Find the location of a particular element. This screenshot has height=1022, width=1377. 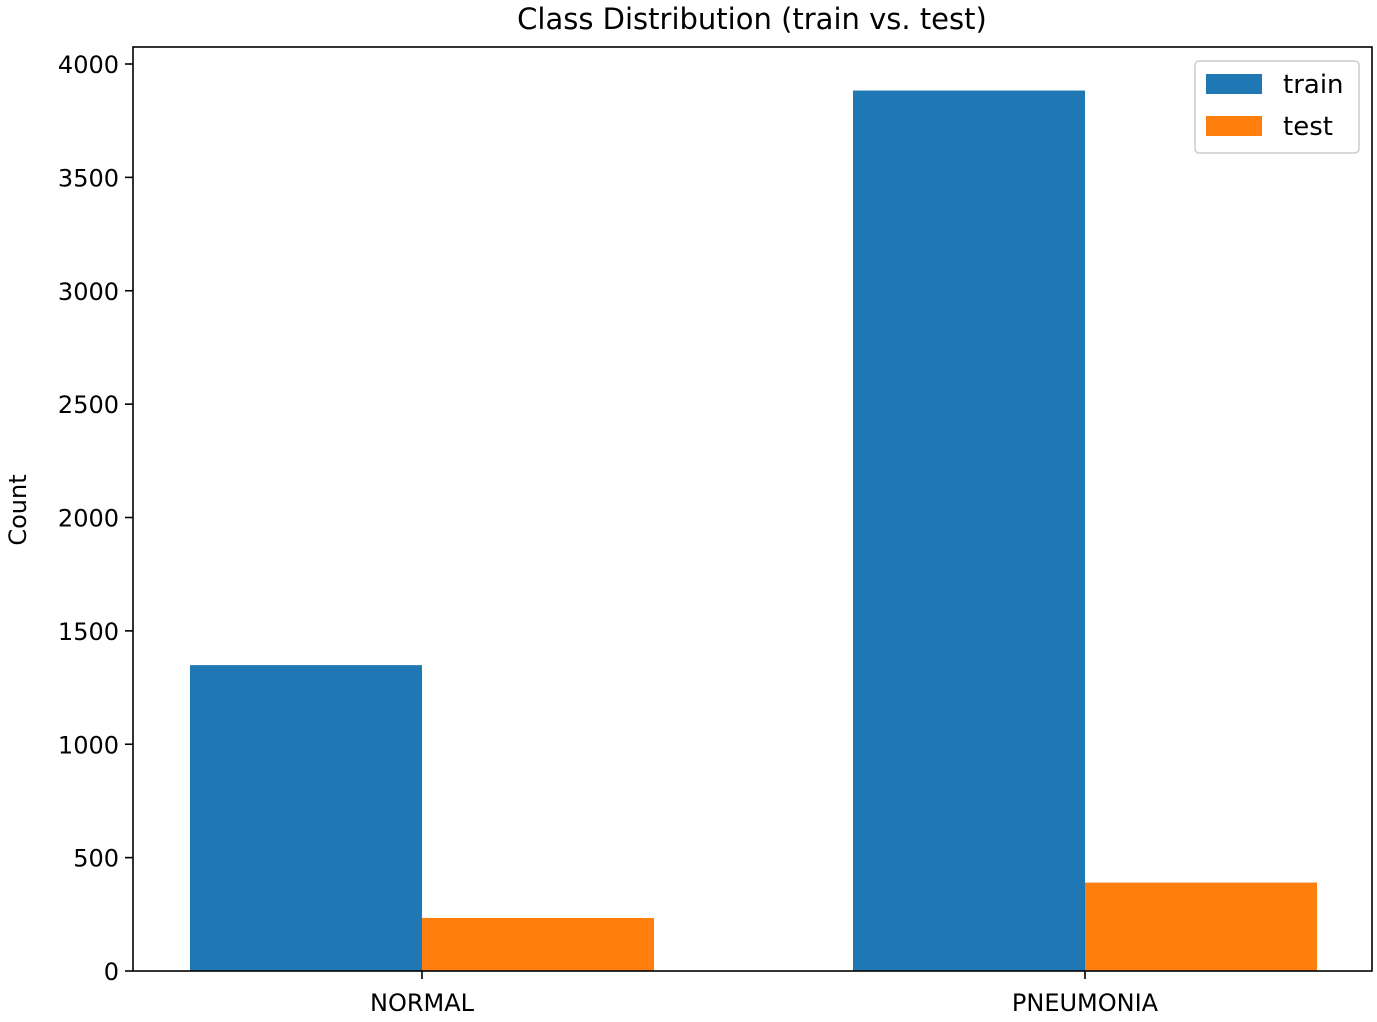

legend-swatch-test is located at coordinates (1234, 126).